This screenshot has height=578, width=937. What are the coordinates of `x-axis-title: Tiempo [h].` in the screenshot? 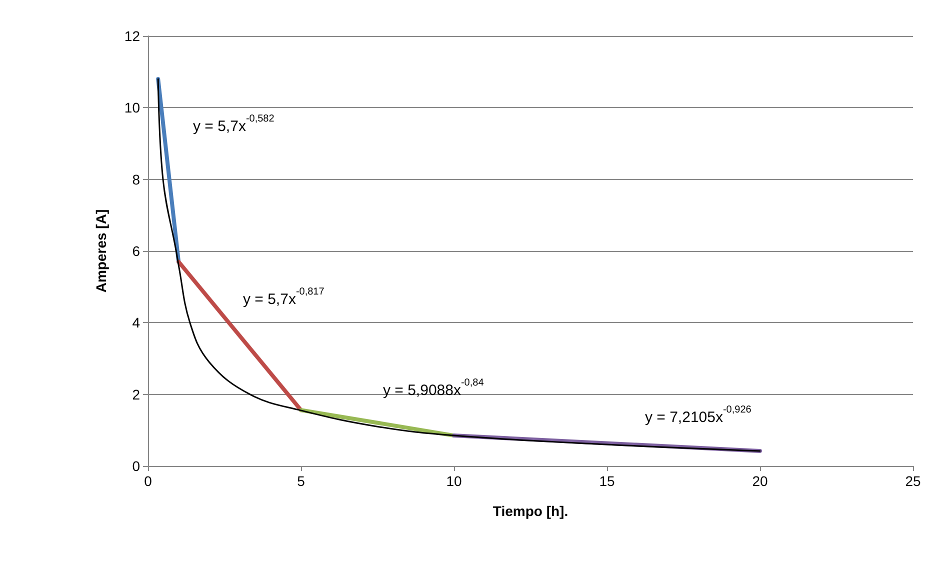 It's located at (530, 511).